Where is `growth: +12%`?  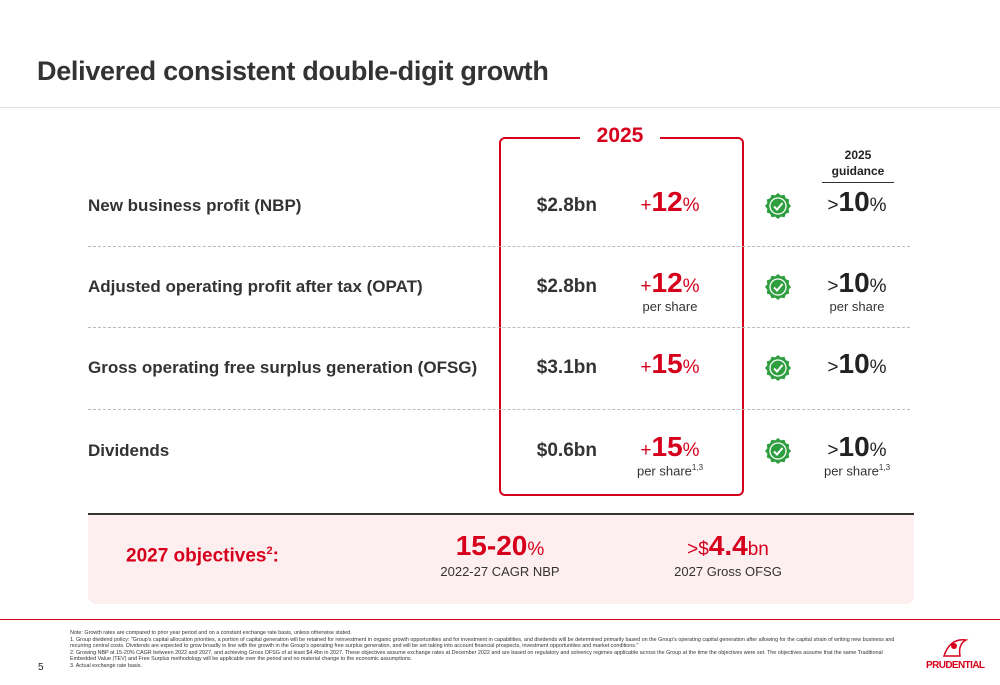
growth: +12% is located at coordinates (670, 202).